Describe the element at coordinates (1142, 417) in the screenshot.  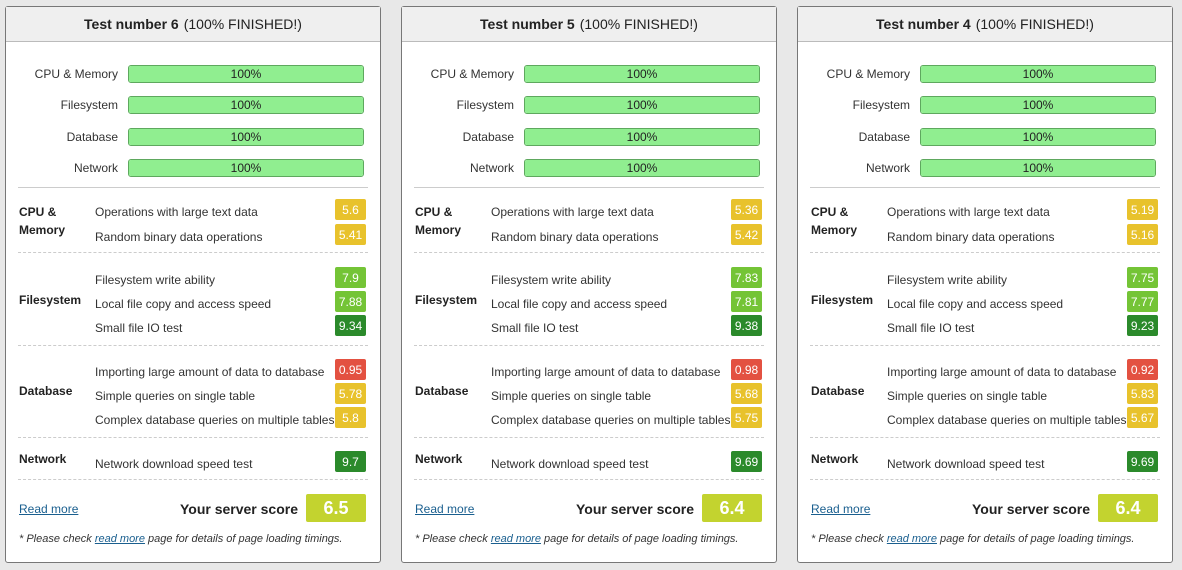
I see `score-badge: 5.67` at that location.